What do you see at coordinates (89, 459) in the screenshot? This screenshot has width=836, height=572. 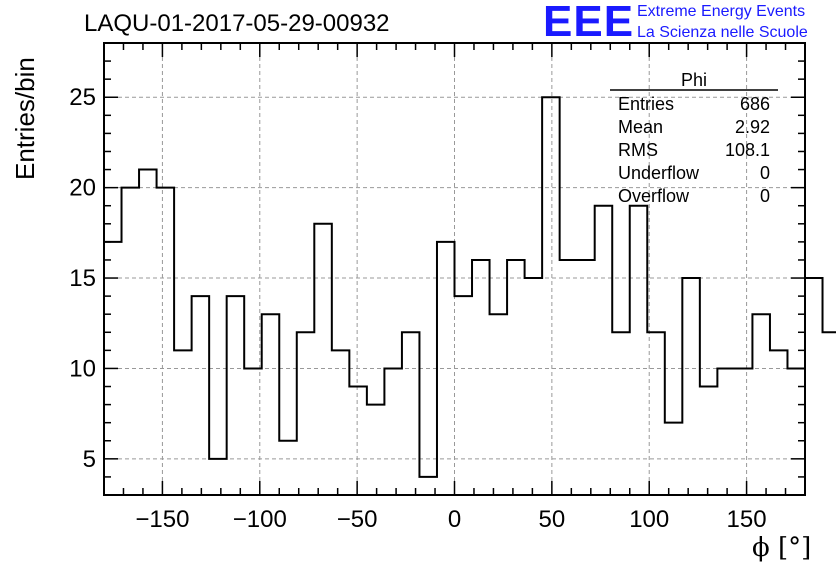 I see `y-tick-label: 5` at bounding box center [89, 459].